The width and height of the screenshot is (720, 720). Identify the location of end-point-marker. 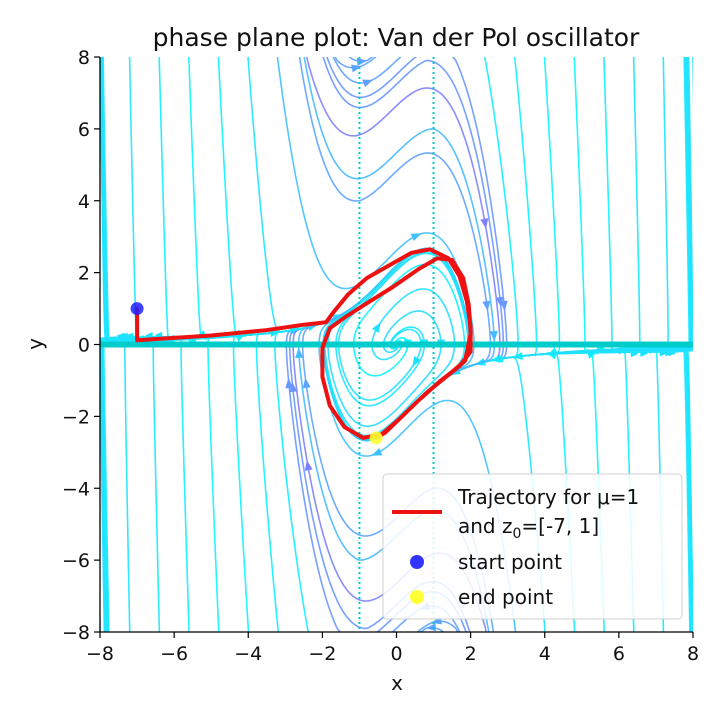
(376, 438).